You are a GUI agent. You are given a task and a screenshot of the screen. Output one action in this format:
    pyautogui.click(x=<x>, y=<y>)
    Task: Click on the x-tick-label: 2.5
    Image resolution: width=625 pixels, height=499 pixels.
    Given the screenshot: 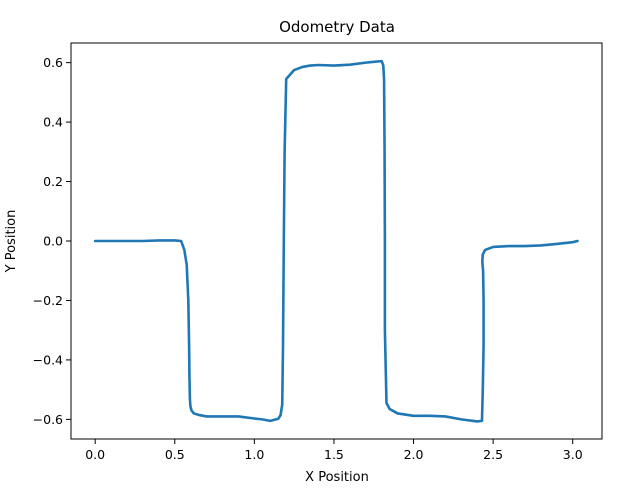 What is the action you would take?
    pyautogui.click(x=493, y=454)
    